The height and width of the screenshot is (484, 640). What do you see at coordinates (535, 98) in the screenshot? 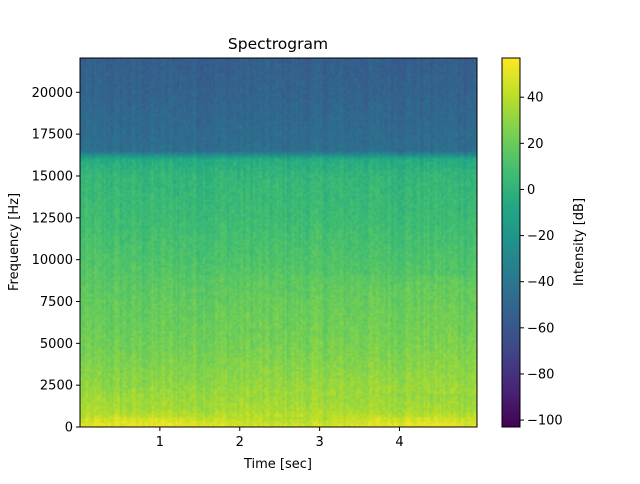
I see `colorbar-tick-label: 40` at bounding box center [535, 98].